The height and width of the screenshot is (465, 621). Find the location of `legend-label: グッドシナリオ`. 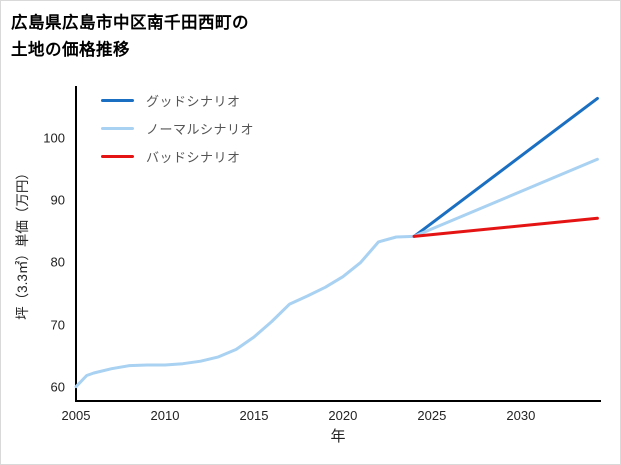

legend-label: グッドシナリオ is located at coordinates (193, 101).